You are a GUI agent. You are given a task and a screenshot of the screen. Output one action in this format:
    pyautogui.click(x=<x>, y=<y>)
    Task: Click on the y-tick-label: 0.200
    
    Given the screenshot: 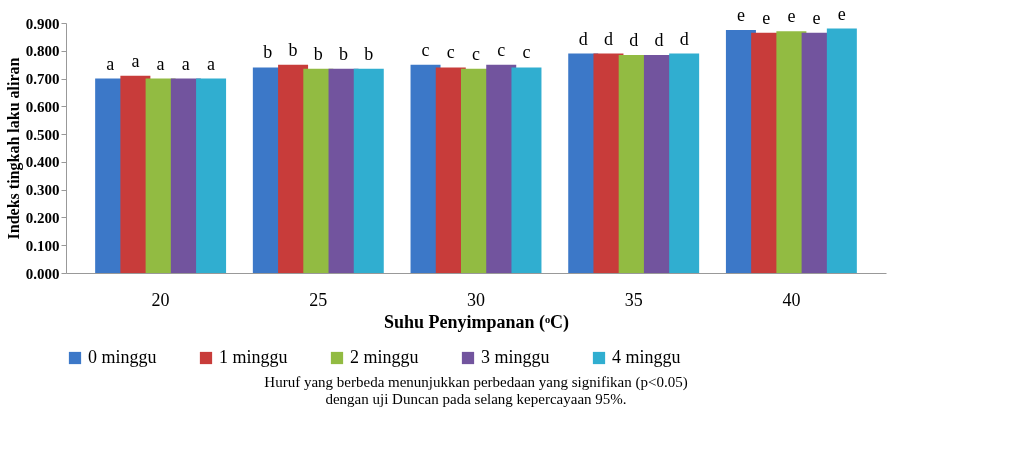 What is the action you would take?
    pyautogui.click(x=42, y=217)
    